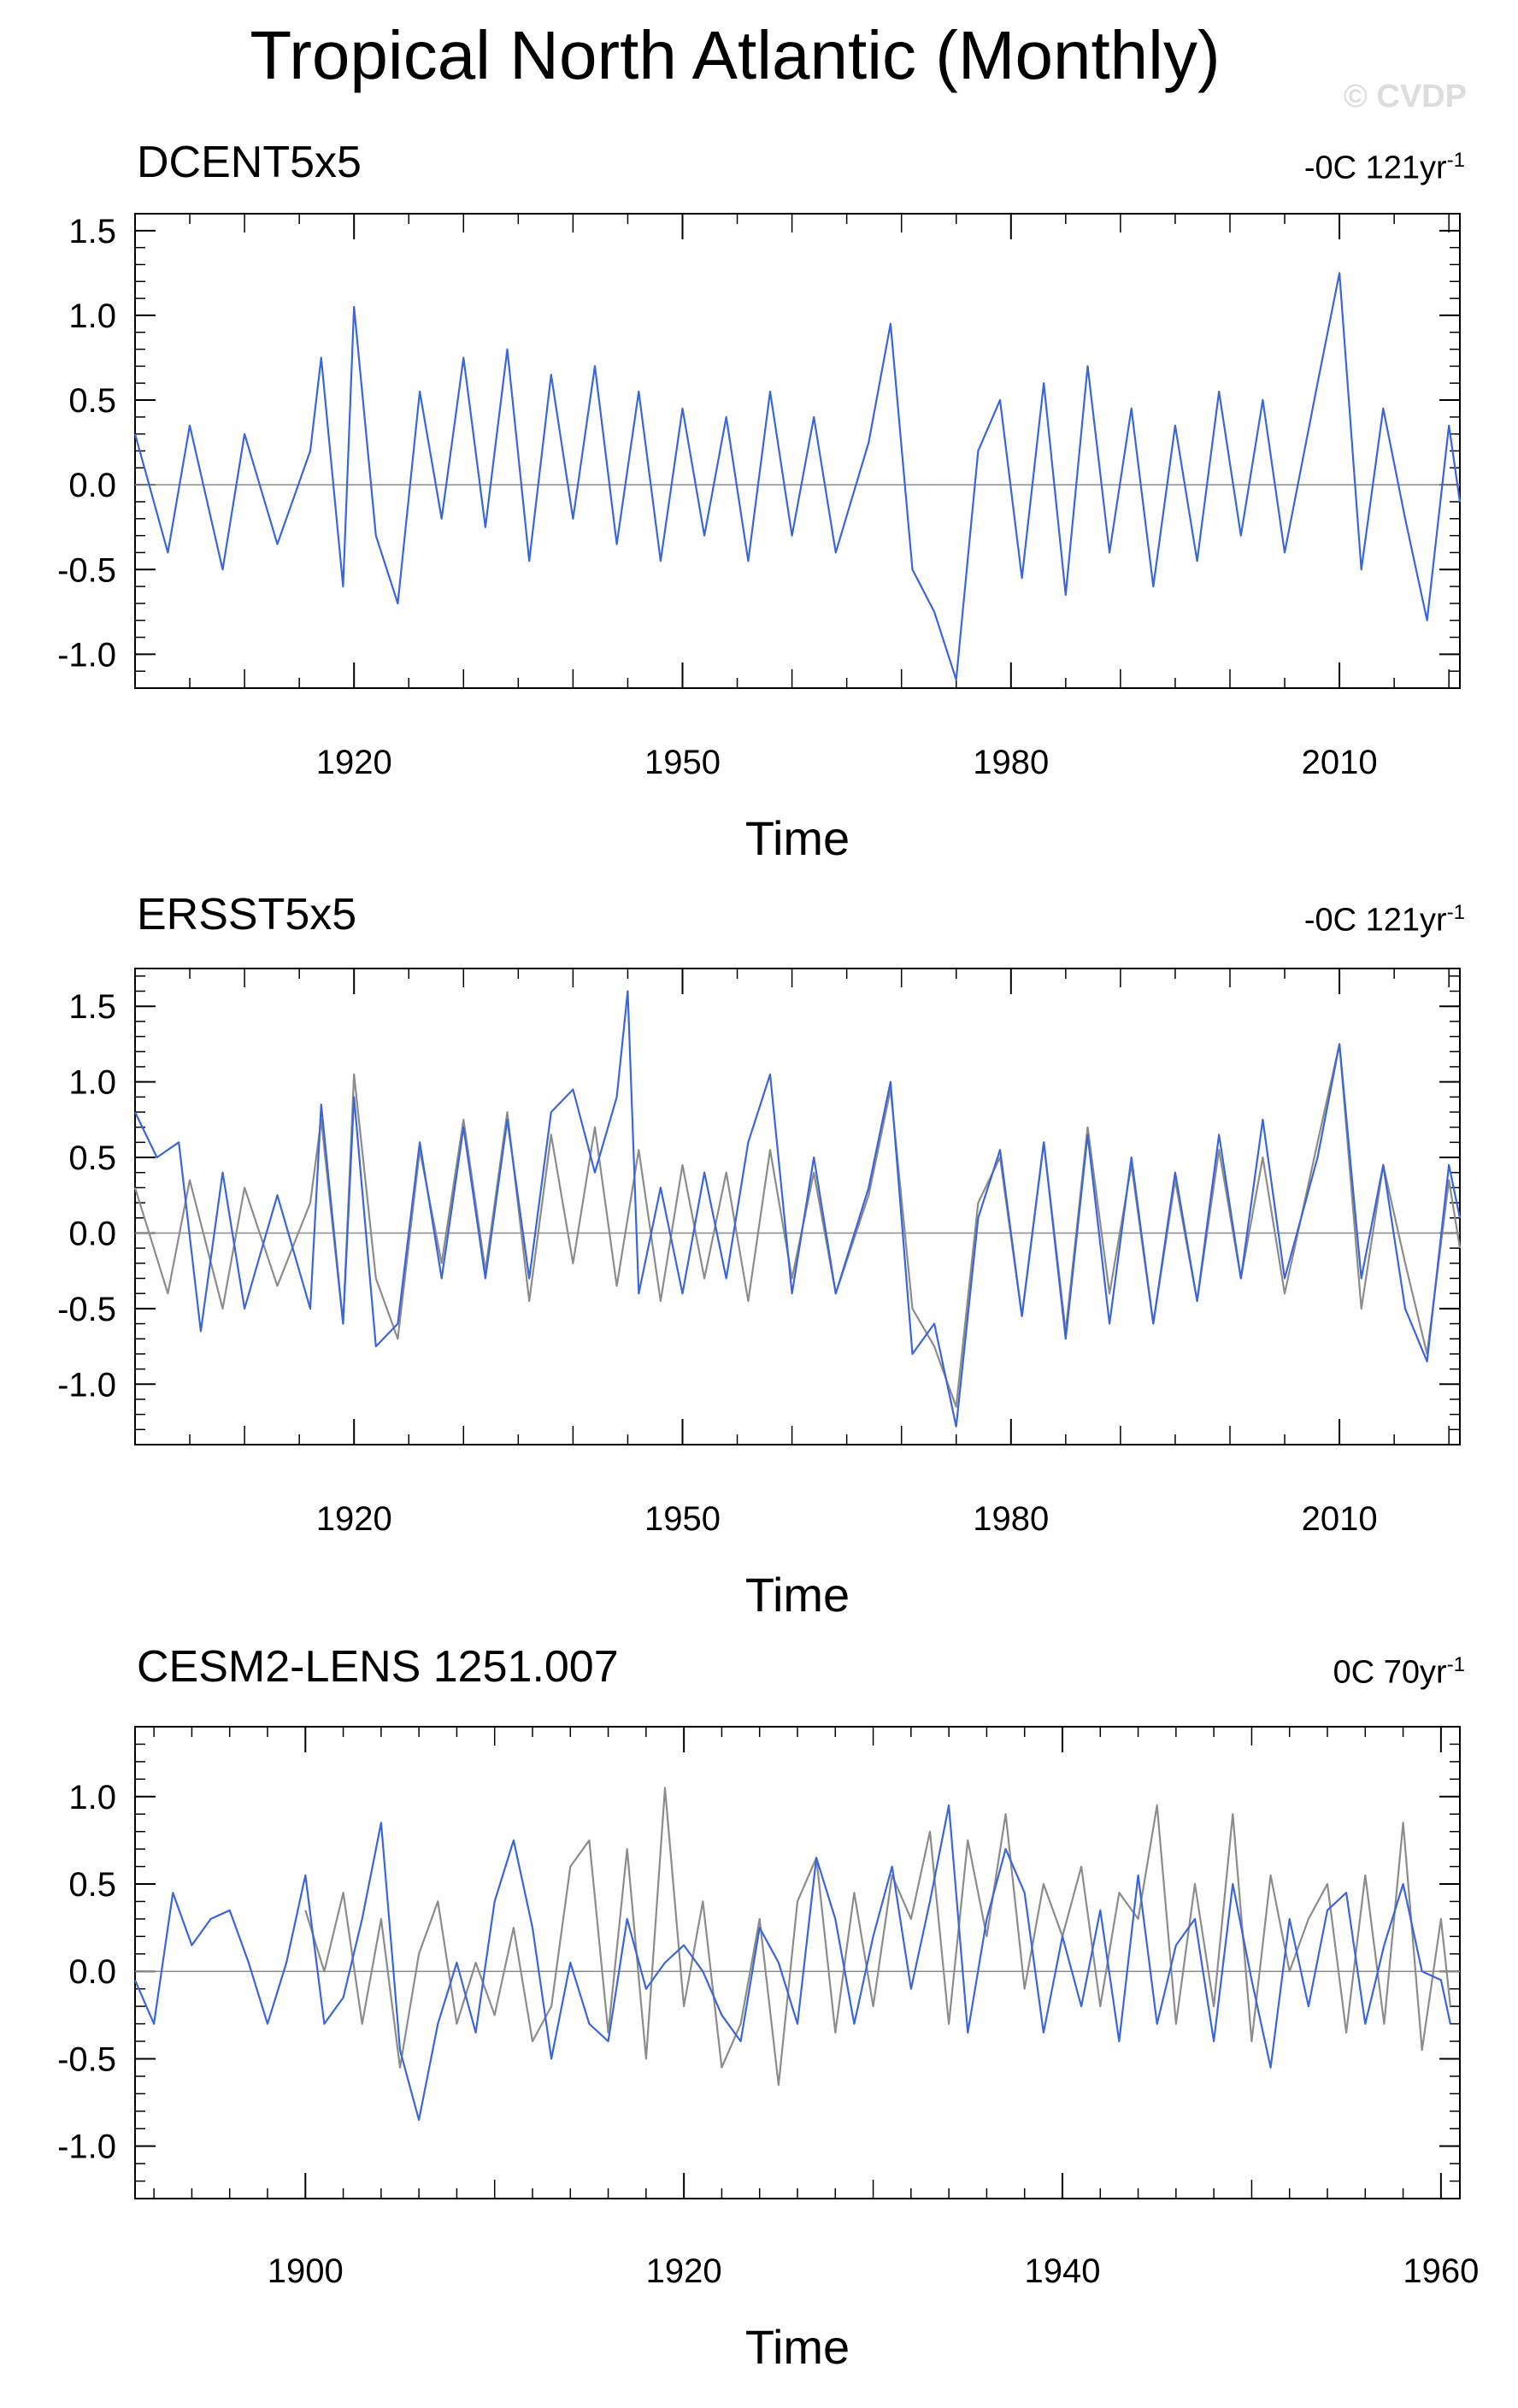 The image size is (1518, 2408). Describe the element at coordinates (306, 2271) in the screenshot. I see `x-tick-label: 1900` at that location.